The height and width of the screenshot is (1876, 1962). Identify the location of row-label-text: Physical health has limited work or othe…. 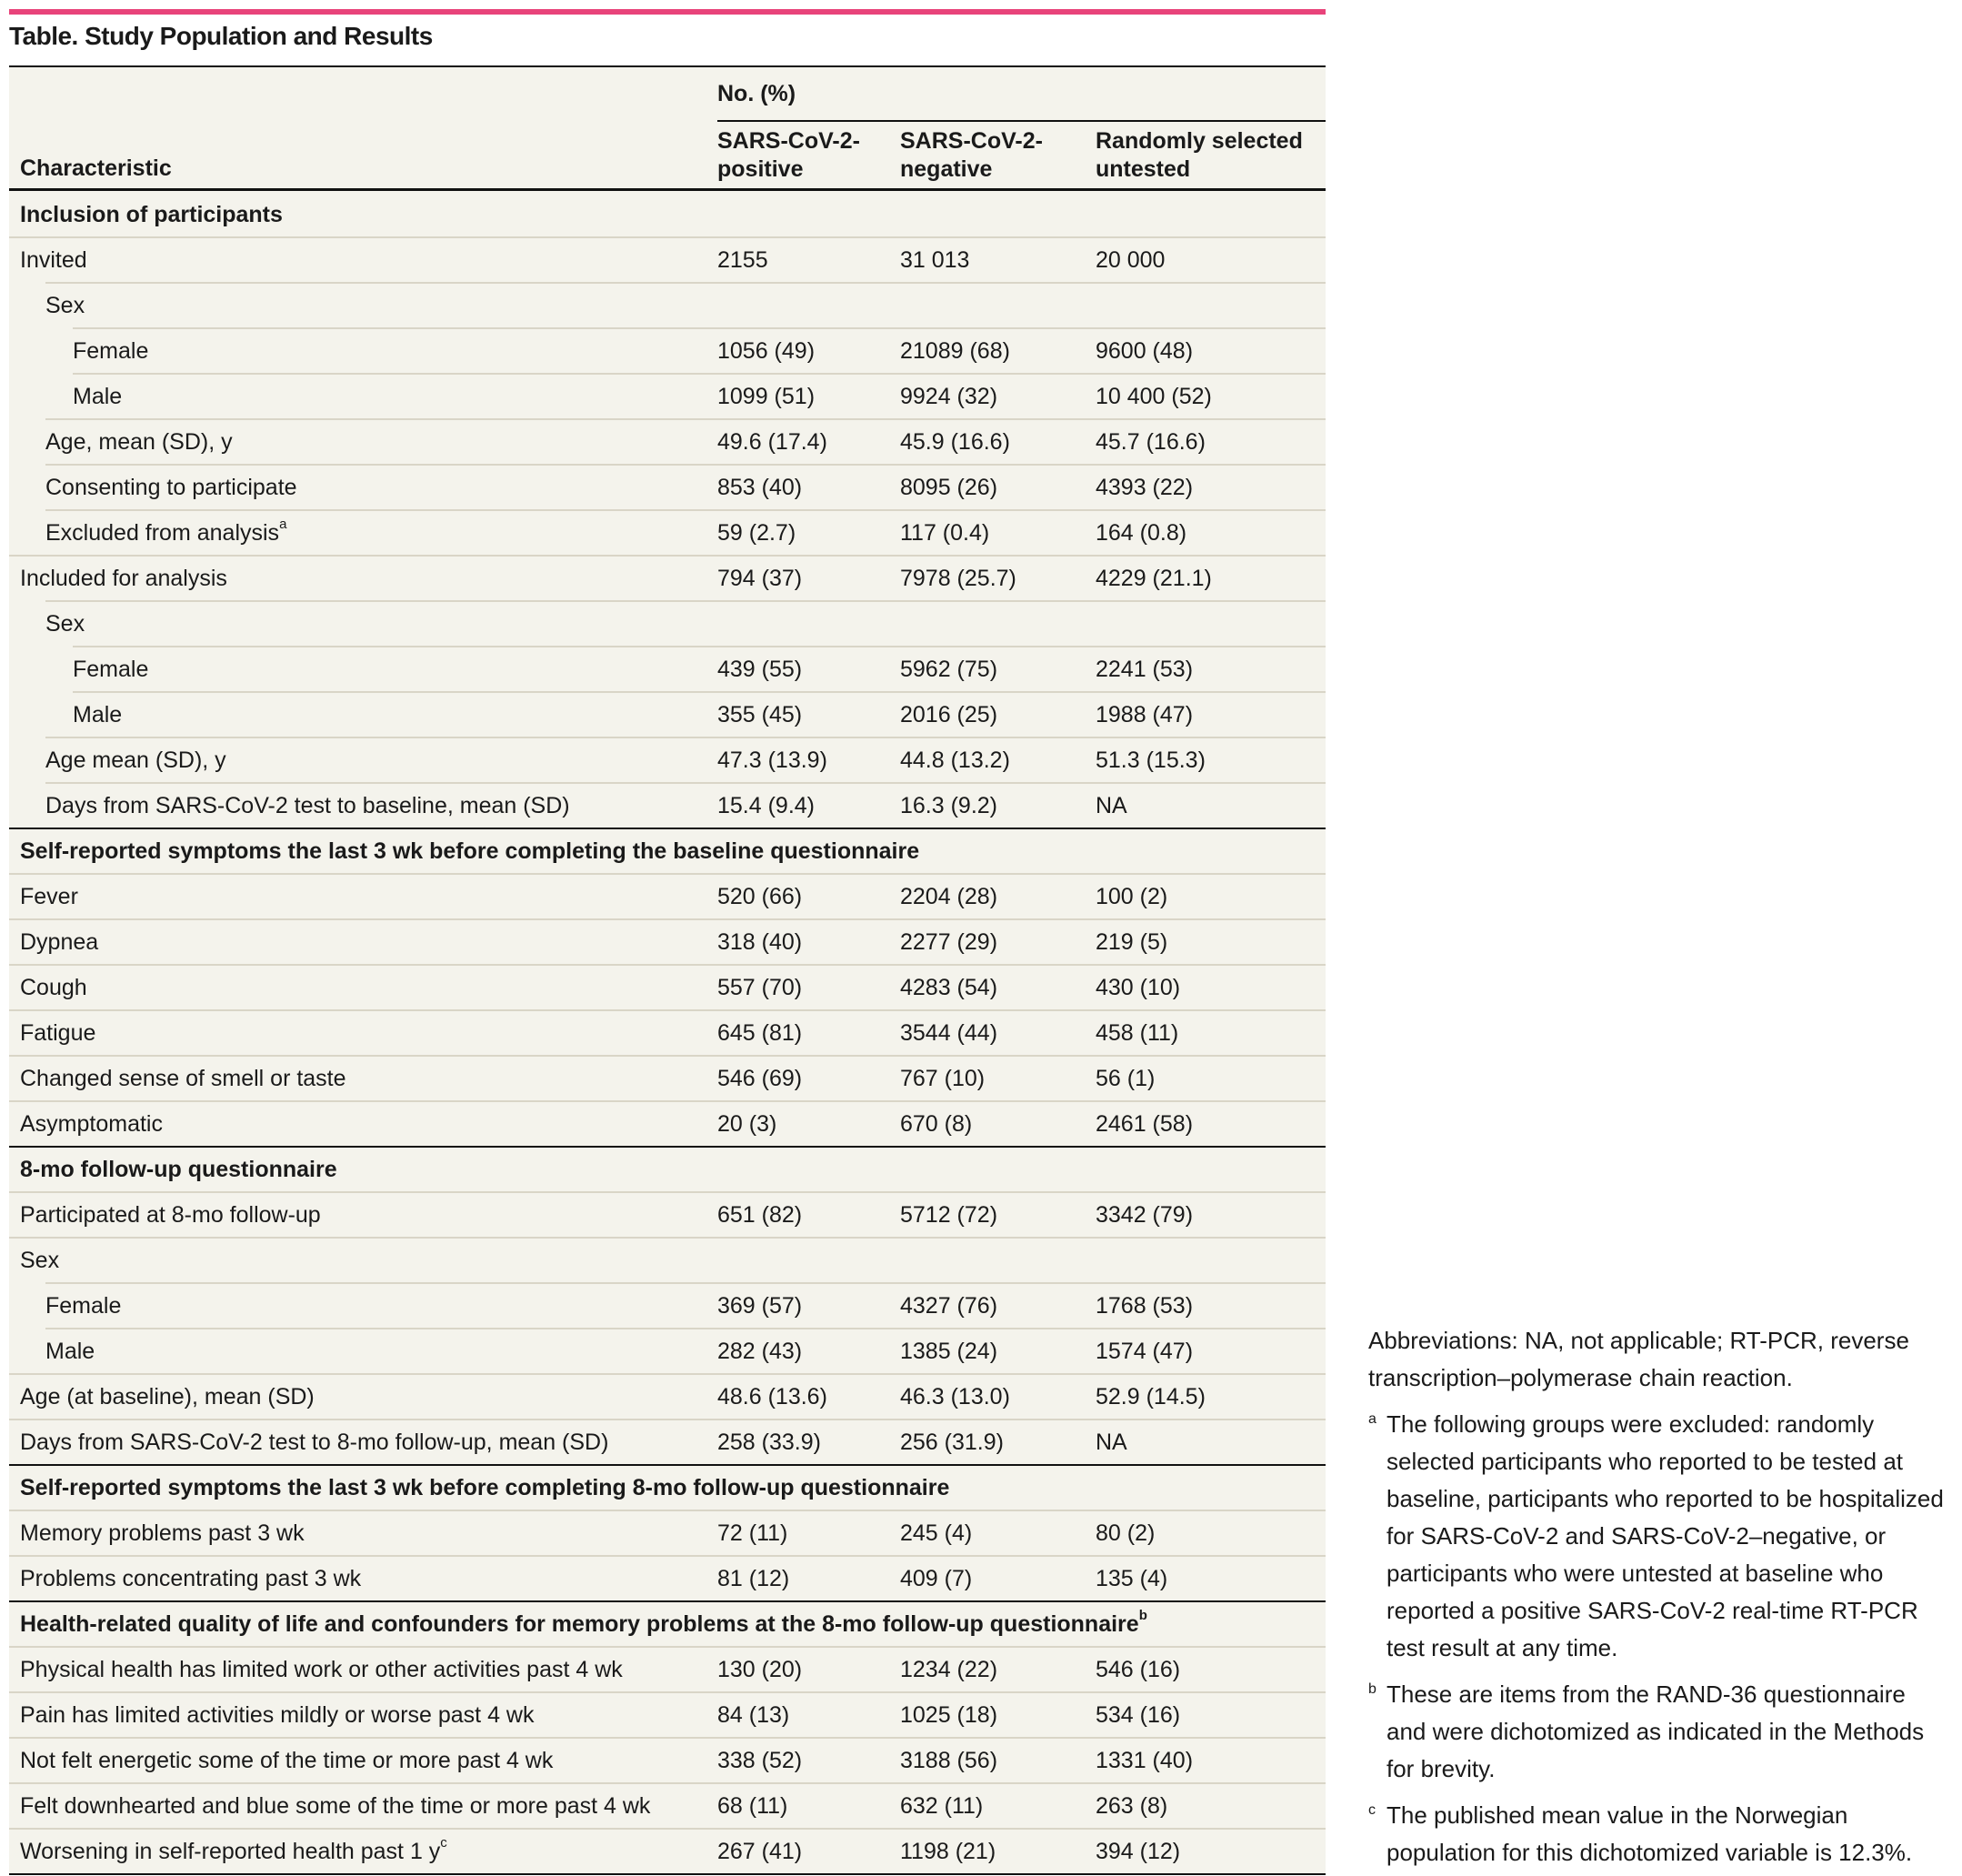
(321, 1669).